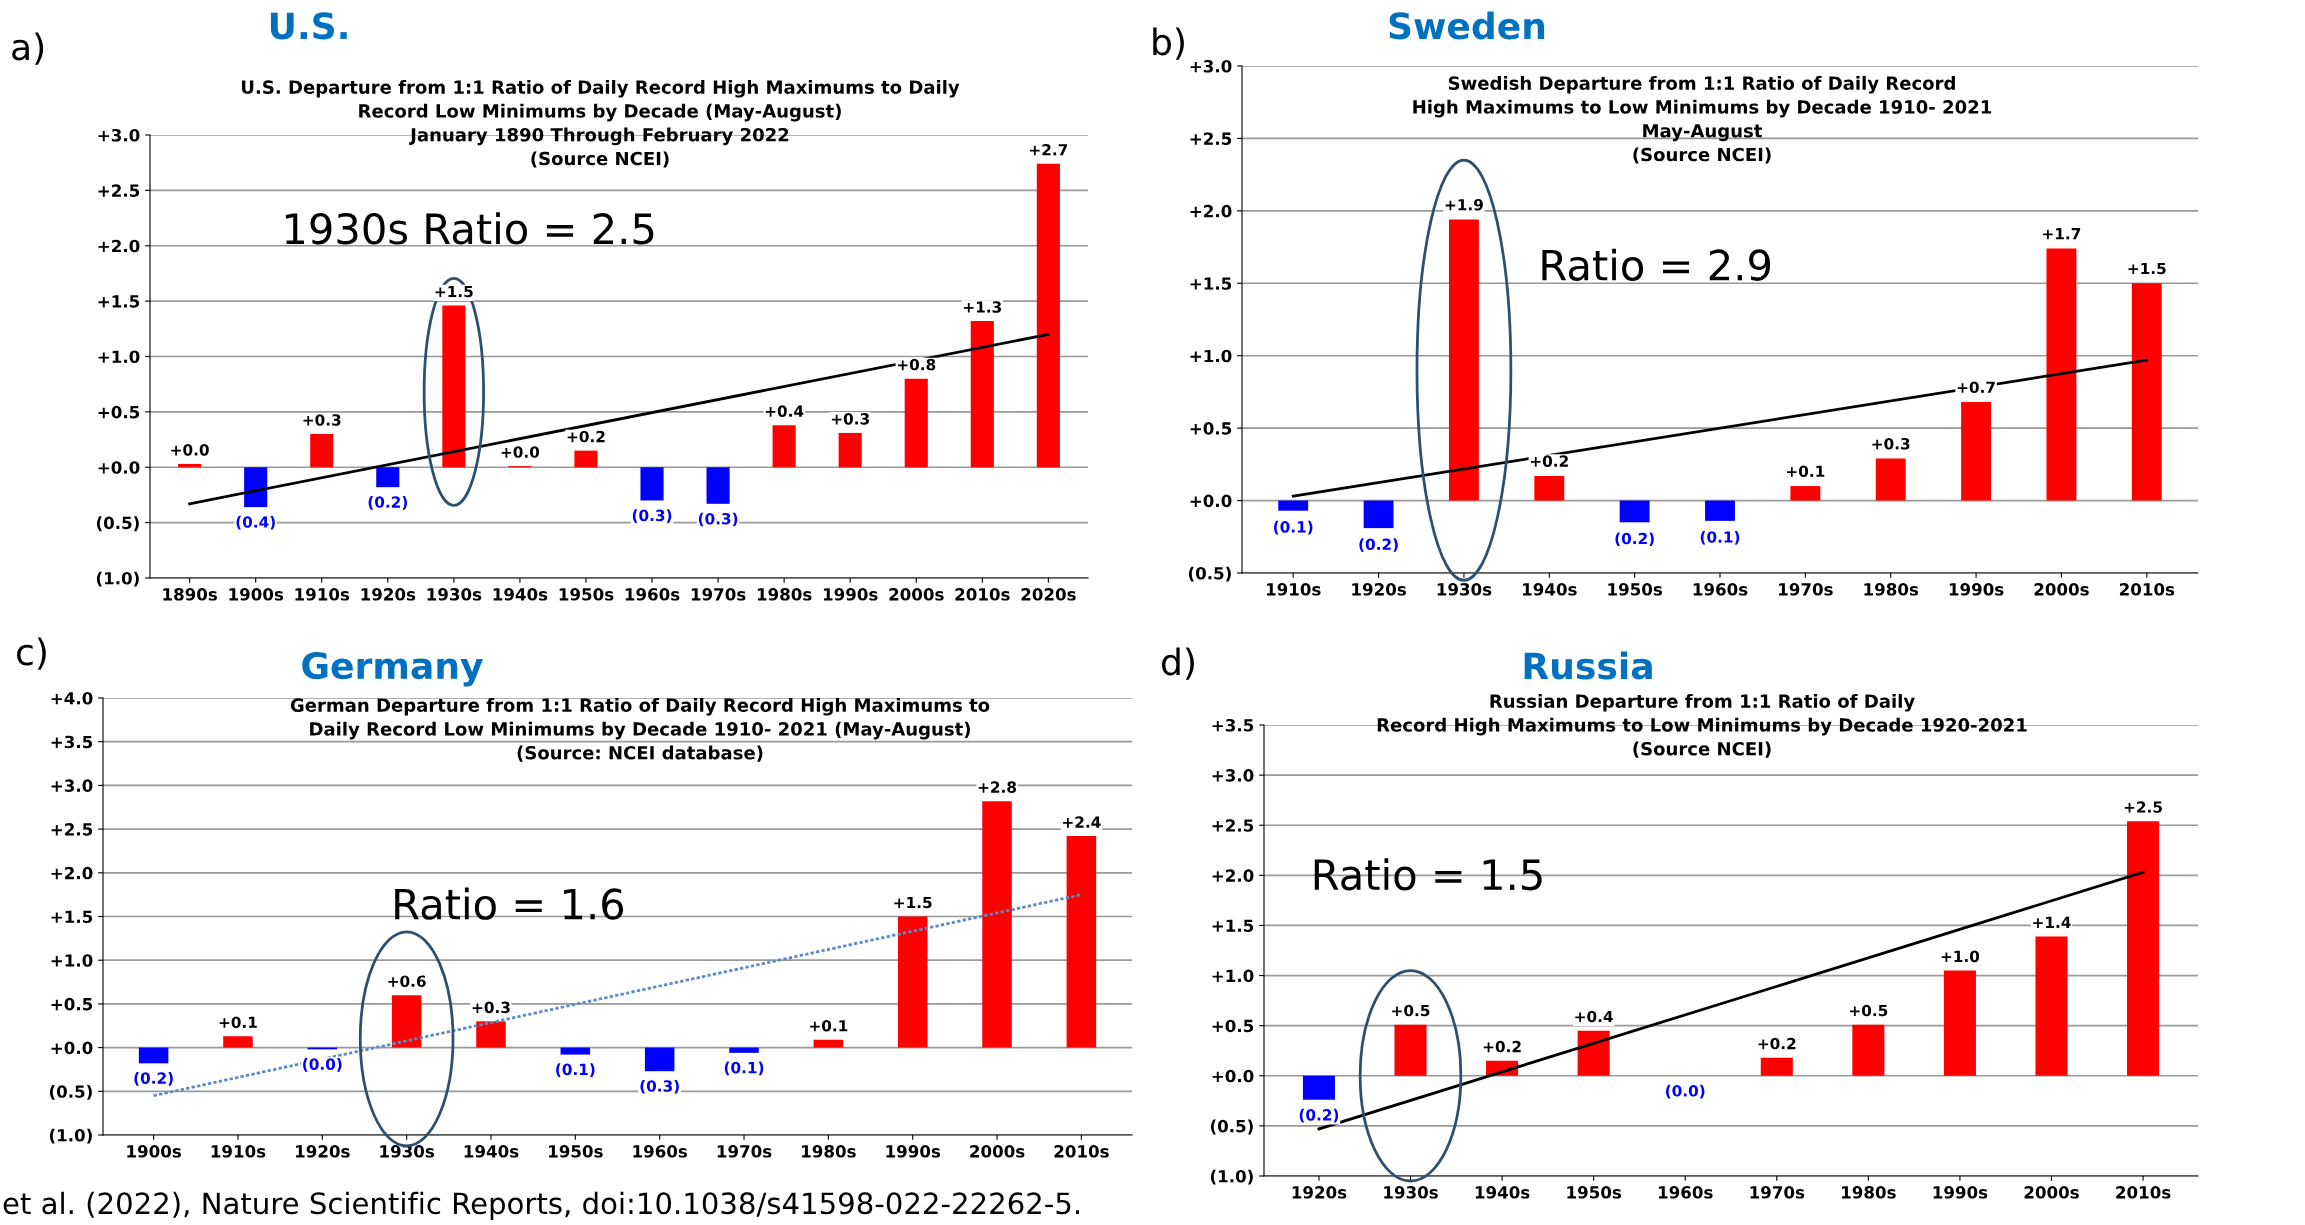 This screenshot has width=2305, height=1225. Describe the element at coordinates (983, 307) in the screenshot. I see `data-label: +1.3` at that location.